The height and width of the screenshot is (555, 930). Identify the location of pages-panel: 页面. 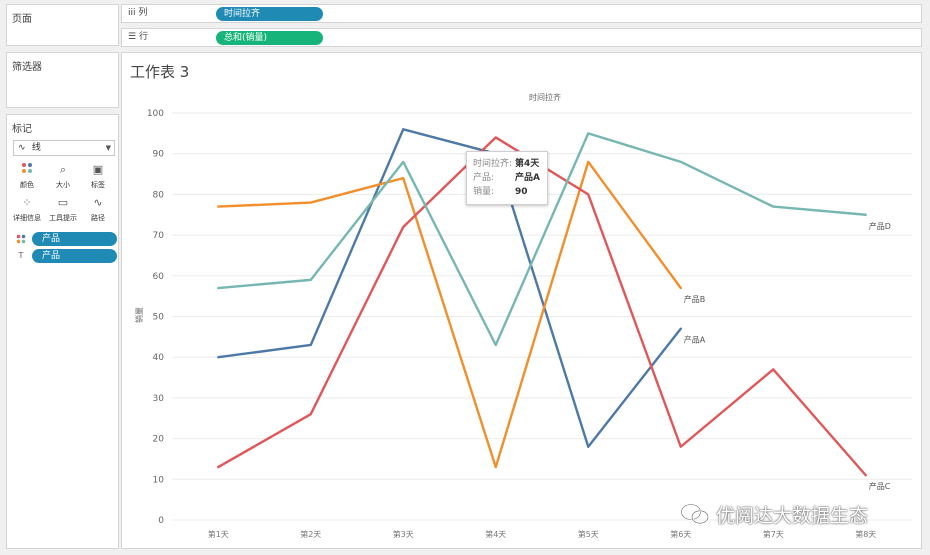
(62, 25).